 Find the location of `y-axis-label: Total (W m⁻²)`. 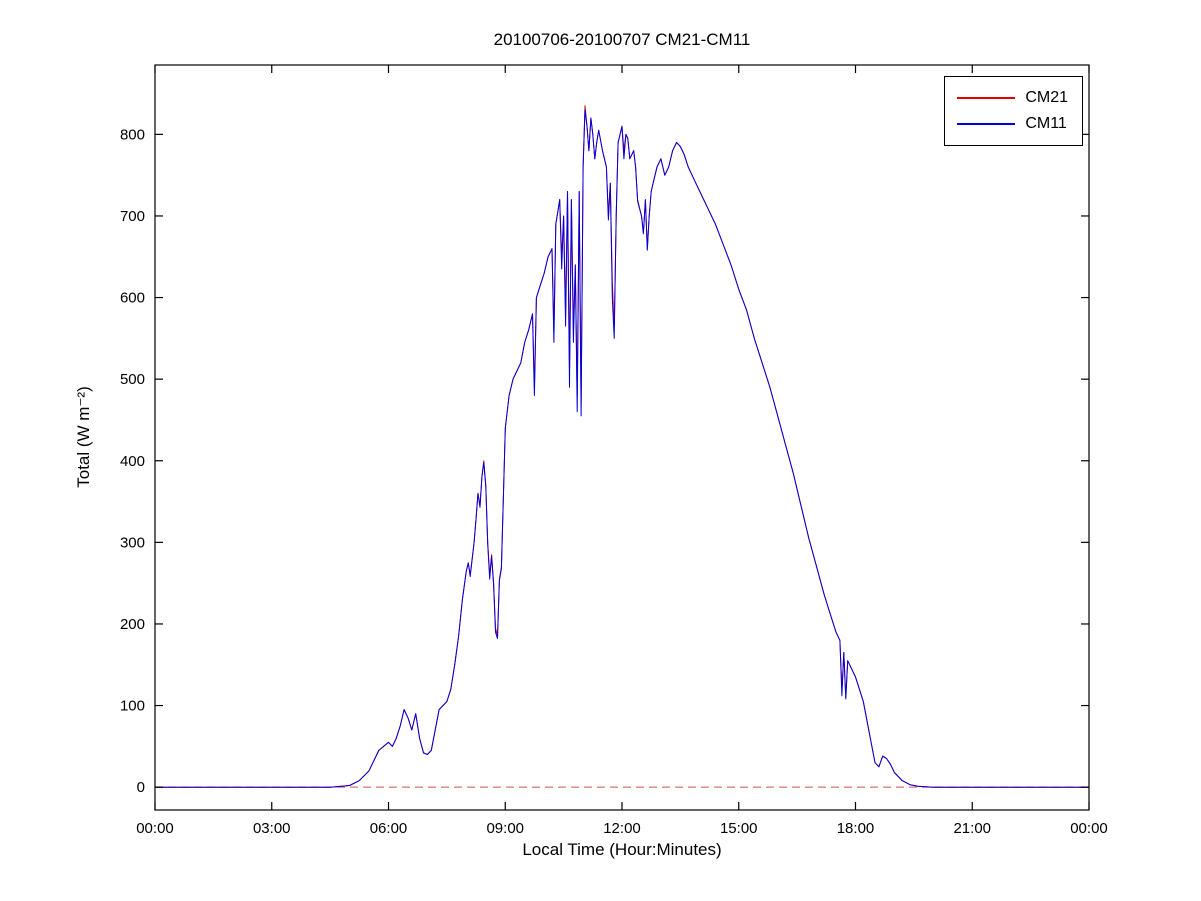

y-axis-label: Total (W m⁻²) is located at coordinates (83, 437).